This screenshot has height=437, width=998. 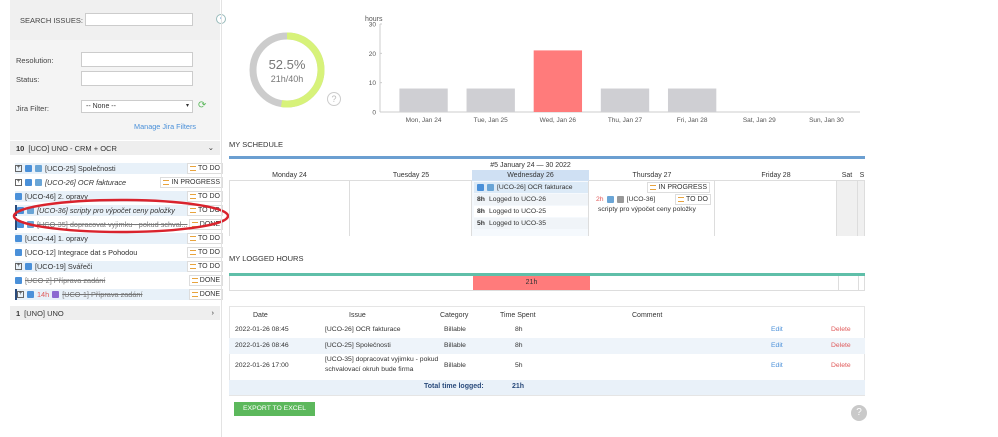 What do you see at coordinates (411, 175) in the screenshot?
I see `day-header: Tuesday 25` at bounding box center [411, 175].